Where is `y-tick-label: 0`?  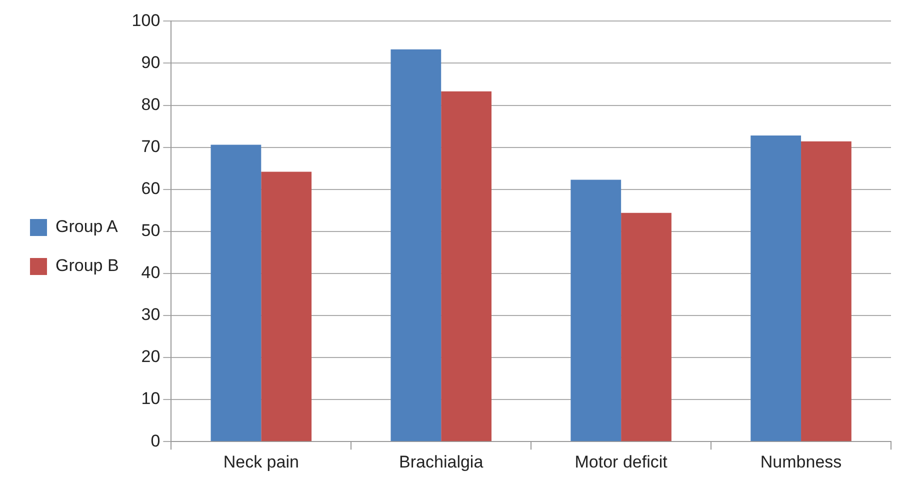
y-tick-label: 0 is located at coordinates (155, 440).